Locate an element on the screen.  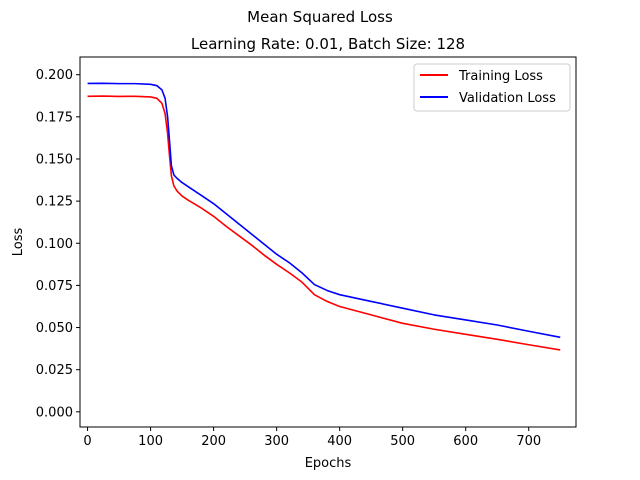
legend-box is located at coordinates (492, 87).